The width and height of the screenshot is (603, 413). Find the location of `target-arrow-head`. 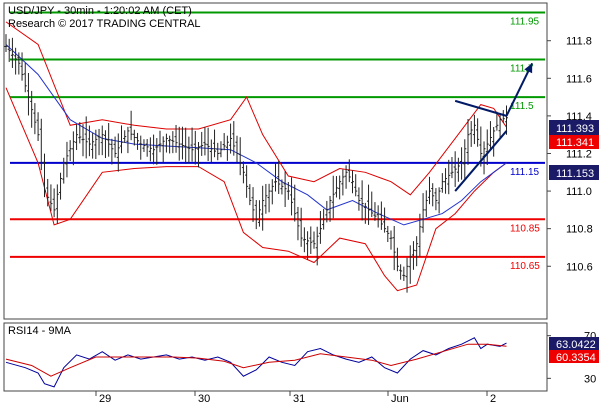

target-arrow-head is located at coordinates (528, 68).